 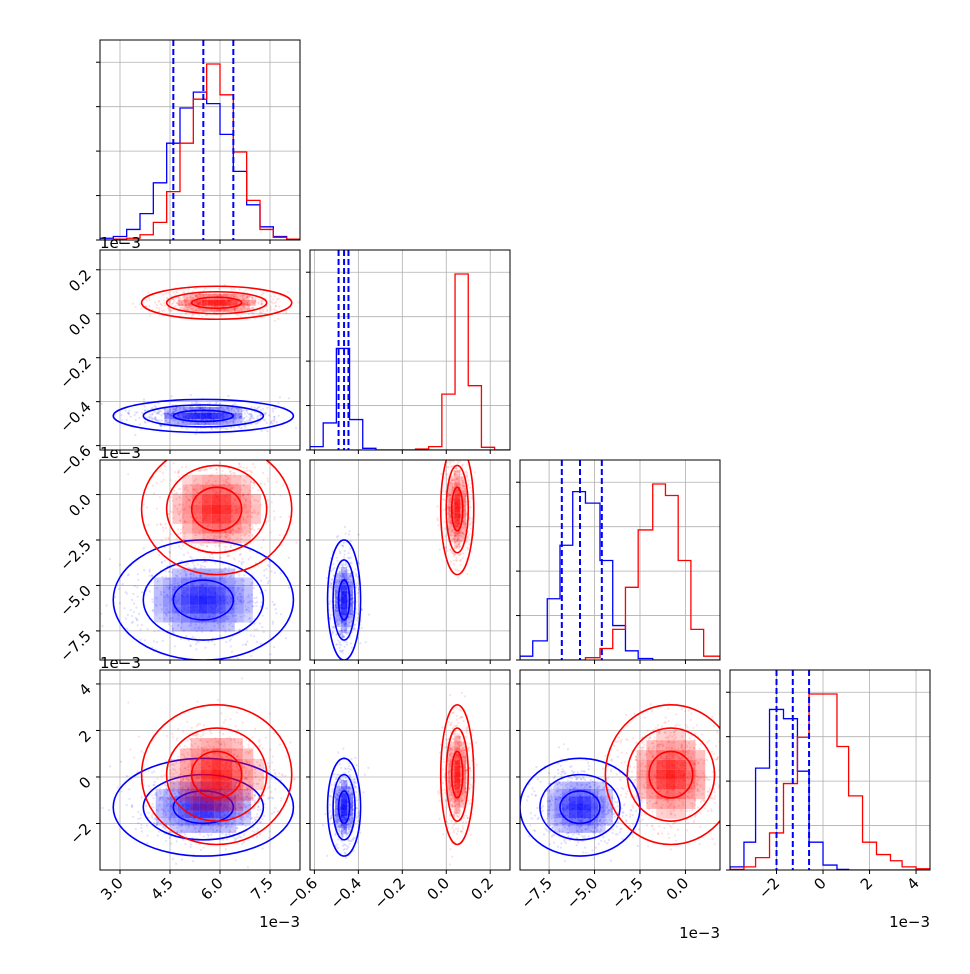 I want to click on y-tick-label: 0.0, so click(x=80, y=325).